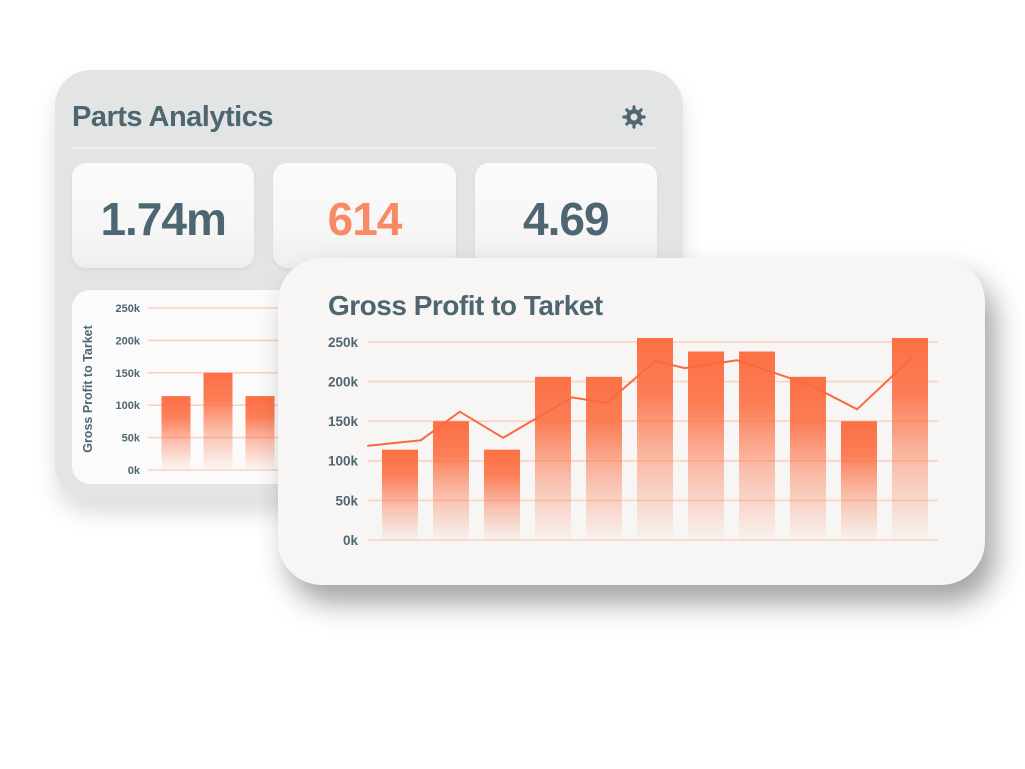 The width and height of the screenshot is (1025, 769). Describe the element at coordinates (369, 102) in the screenshot. I see `back-card-header: Parts Analytics` at that location.